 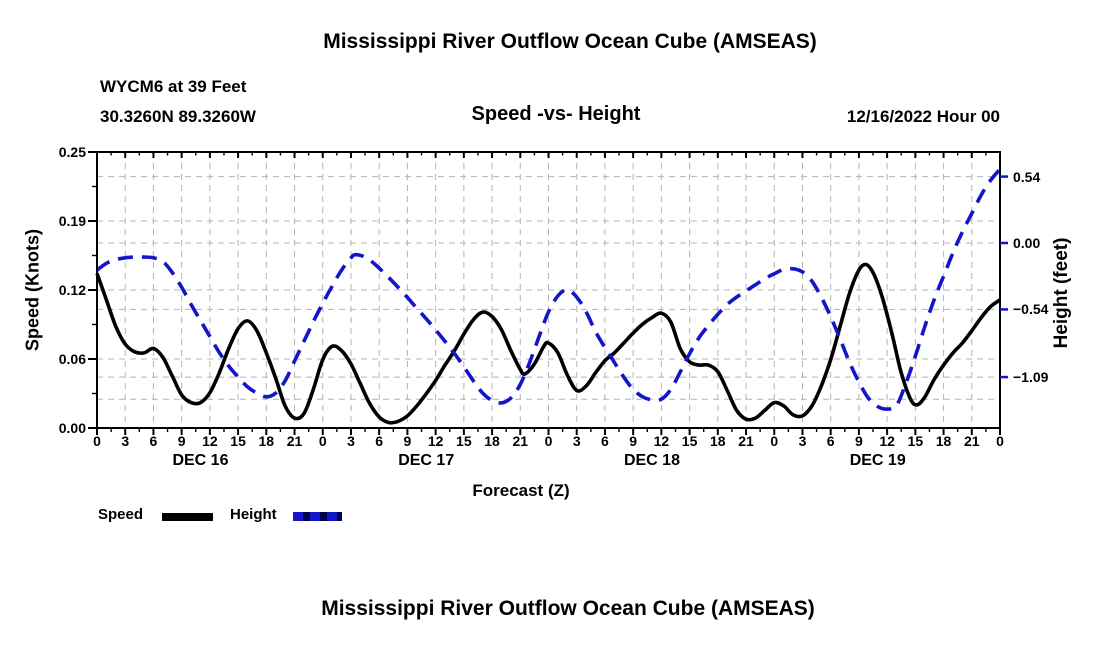 What do you see at coordinates (178, 116) in the screenshot?
I see `station-coordinates: 30.3260N 89.3260W` at bounding box center [178, 116].